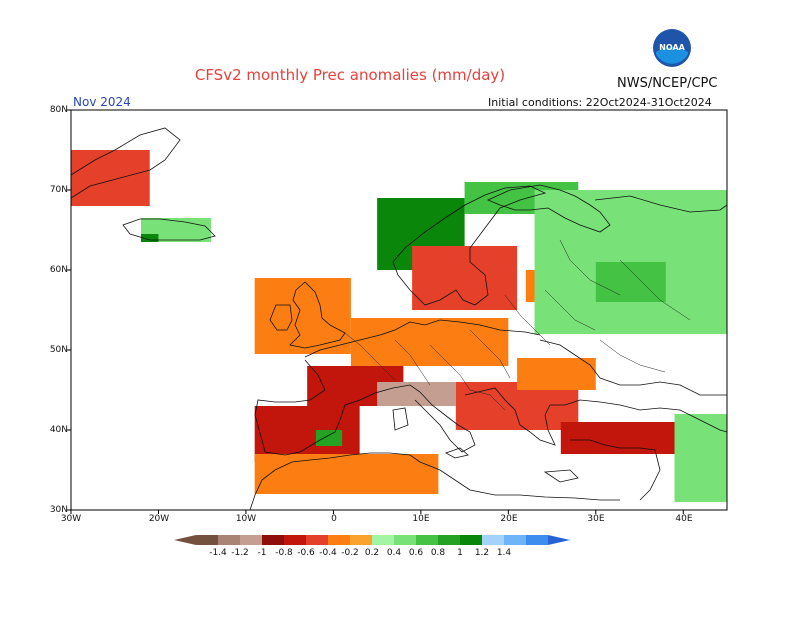 This screenshot has height=618, width=800. What do you see at coordinates (509, 519) in the screenshot?
I see `lon-label-20e: 20E` at bounding box center [509, 519].